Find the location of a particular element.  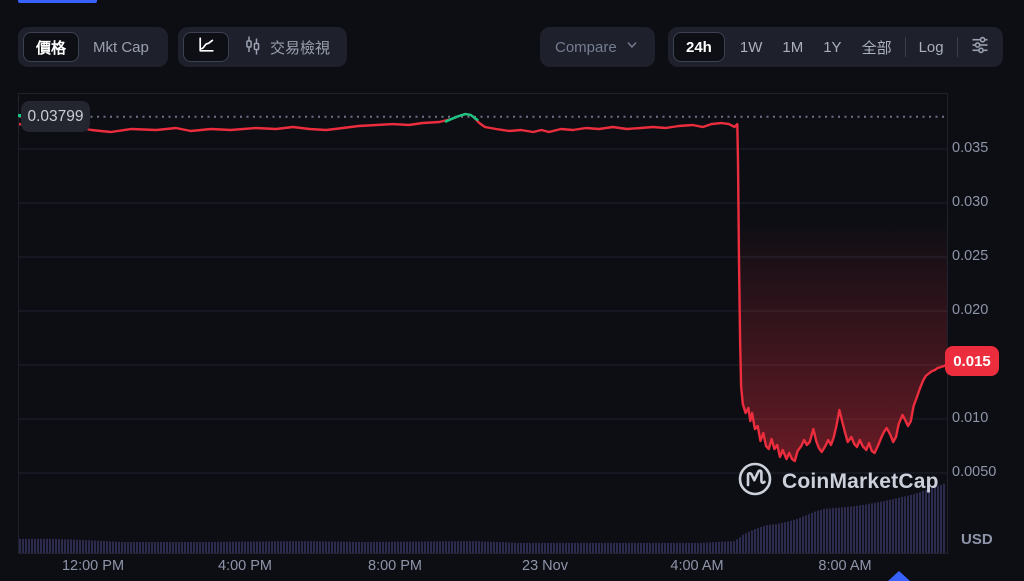

coinmarketcap-wordmark: CoinMarketCap is located at coordinates (860, 481).